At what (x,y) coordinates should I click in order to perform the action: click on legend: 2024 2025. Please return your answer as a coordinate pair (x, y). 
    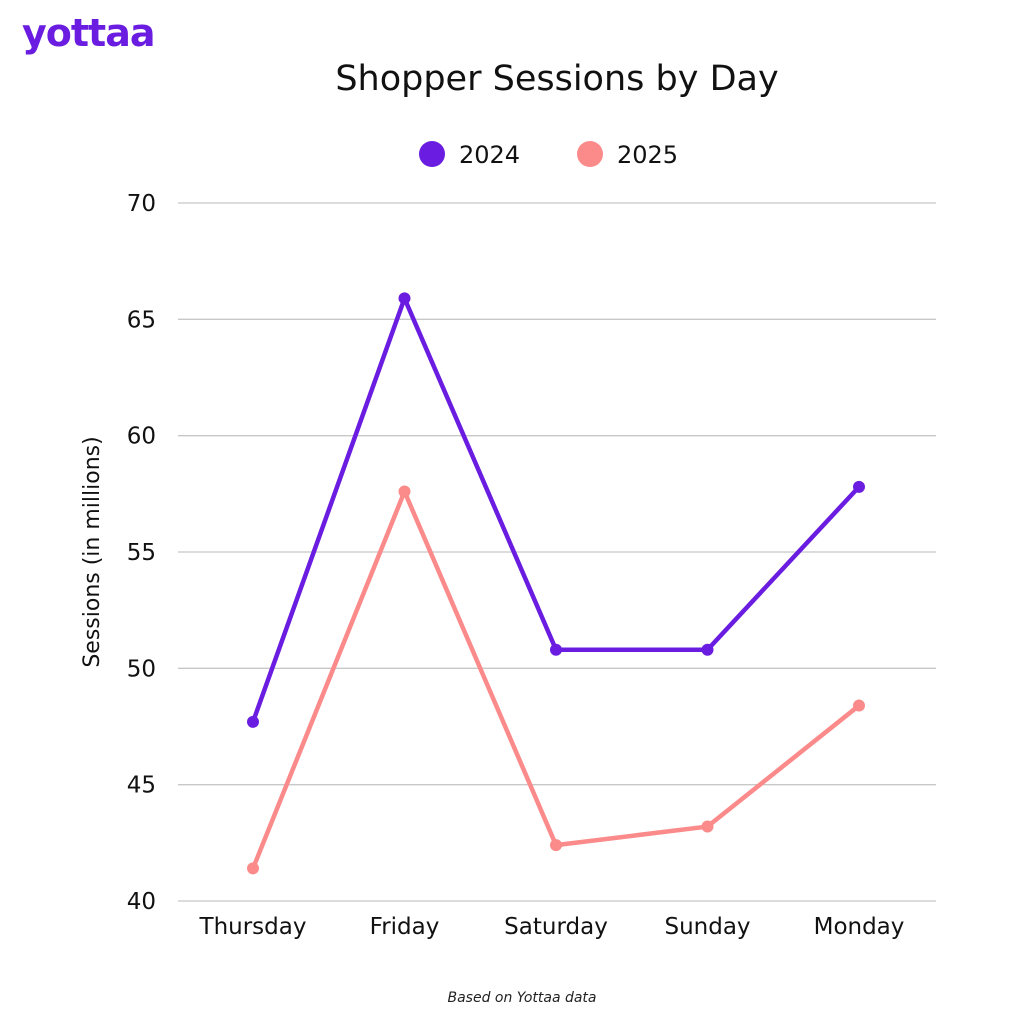
    Looking at the image, I should click on (548, 155).